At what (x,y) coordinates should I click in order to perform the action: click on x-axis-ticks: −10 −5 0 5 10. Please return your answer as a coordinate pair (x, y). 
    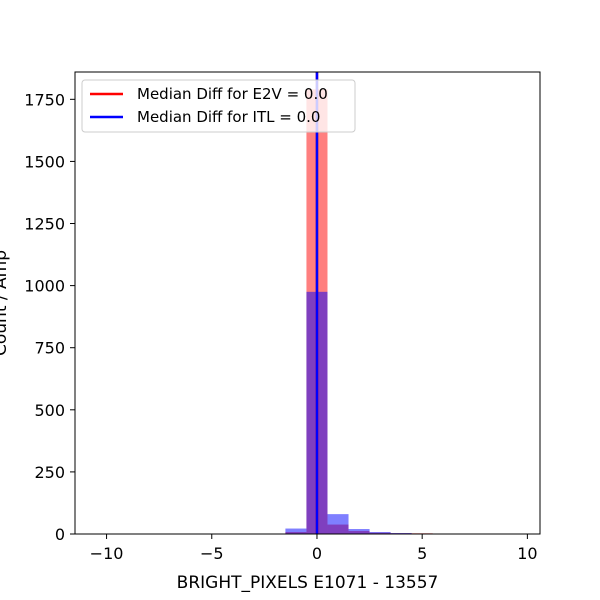
    Looking at the image, I should click on (314, 548).